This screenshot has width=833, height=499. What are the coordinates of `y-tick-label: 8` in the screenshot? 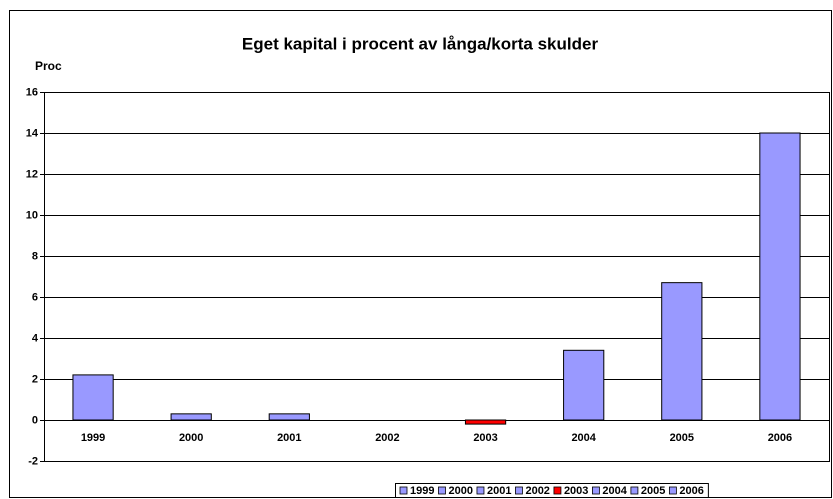 It's located at (35, 256).